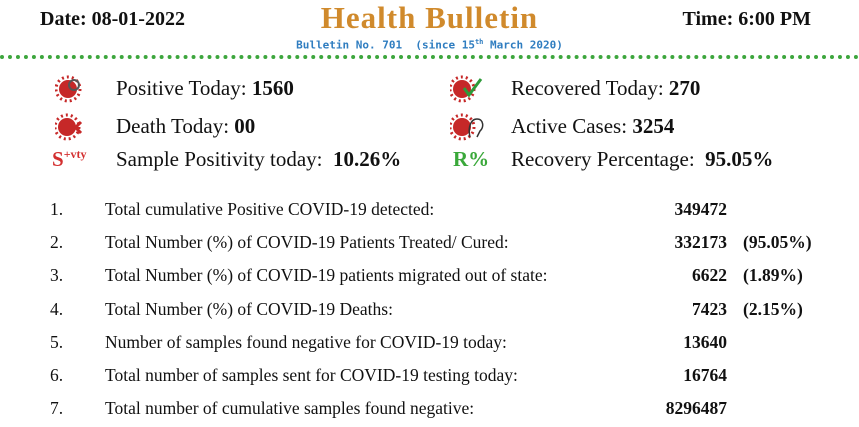  Describe the element at coordinates (429, 57) in the screenshot. I see `divider` at that location.